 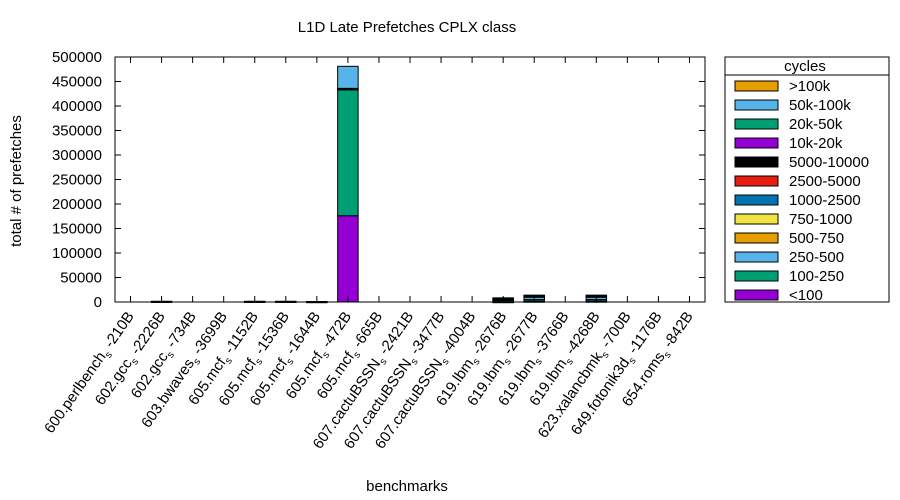 I want to click on legend-label: 750-1000, so click(x=820, y=219).